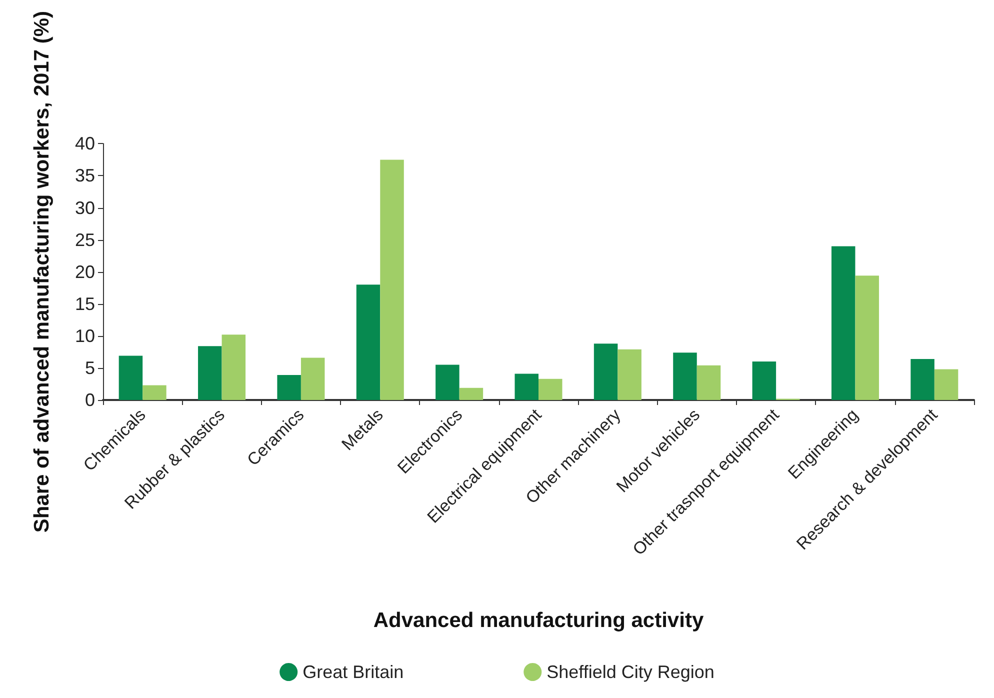 The height and width of the screenshot is (698, 994). What do you see at coordinates (630, 672) in the screenshot?
I see `legend-label: Sheffield City Region` at bounding box center [630, 672].